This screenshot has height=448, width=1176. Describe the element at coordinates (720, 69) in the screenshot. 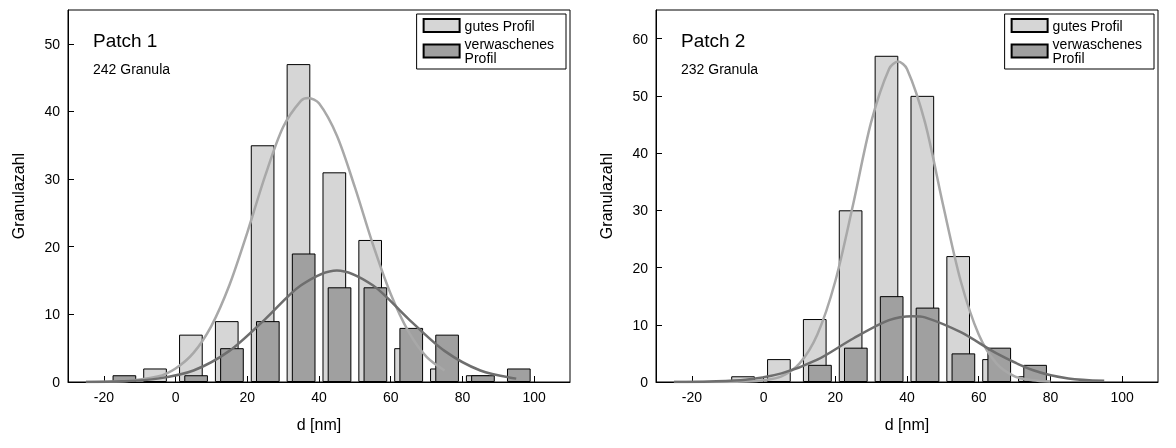

I see `text: 232 Granula` at that location.